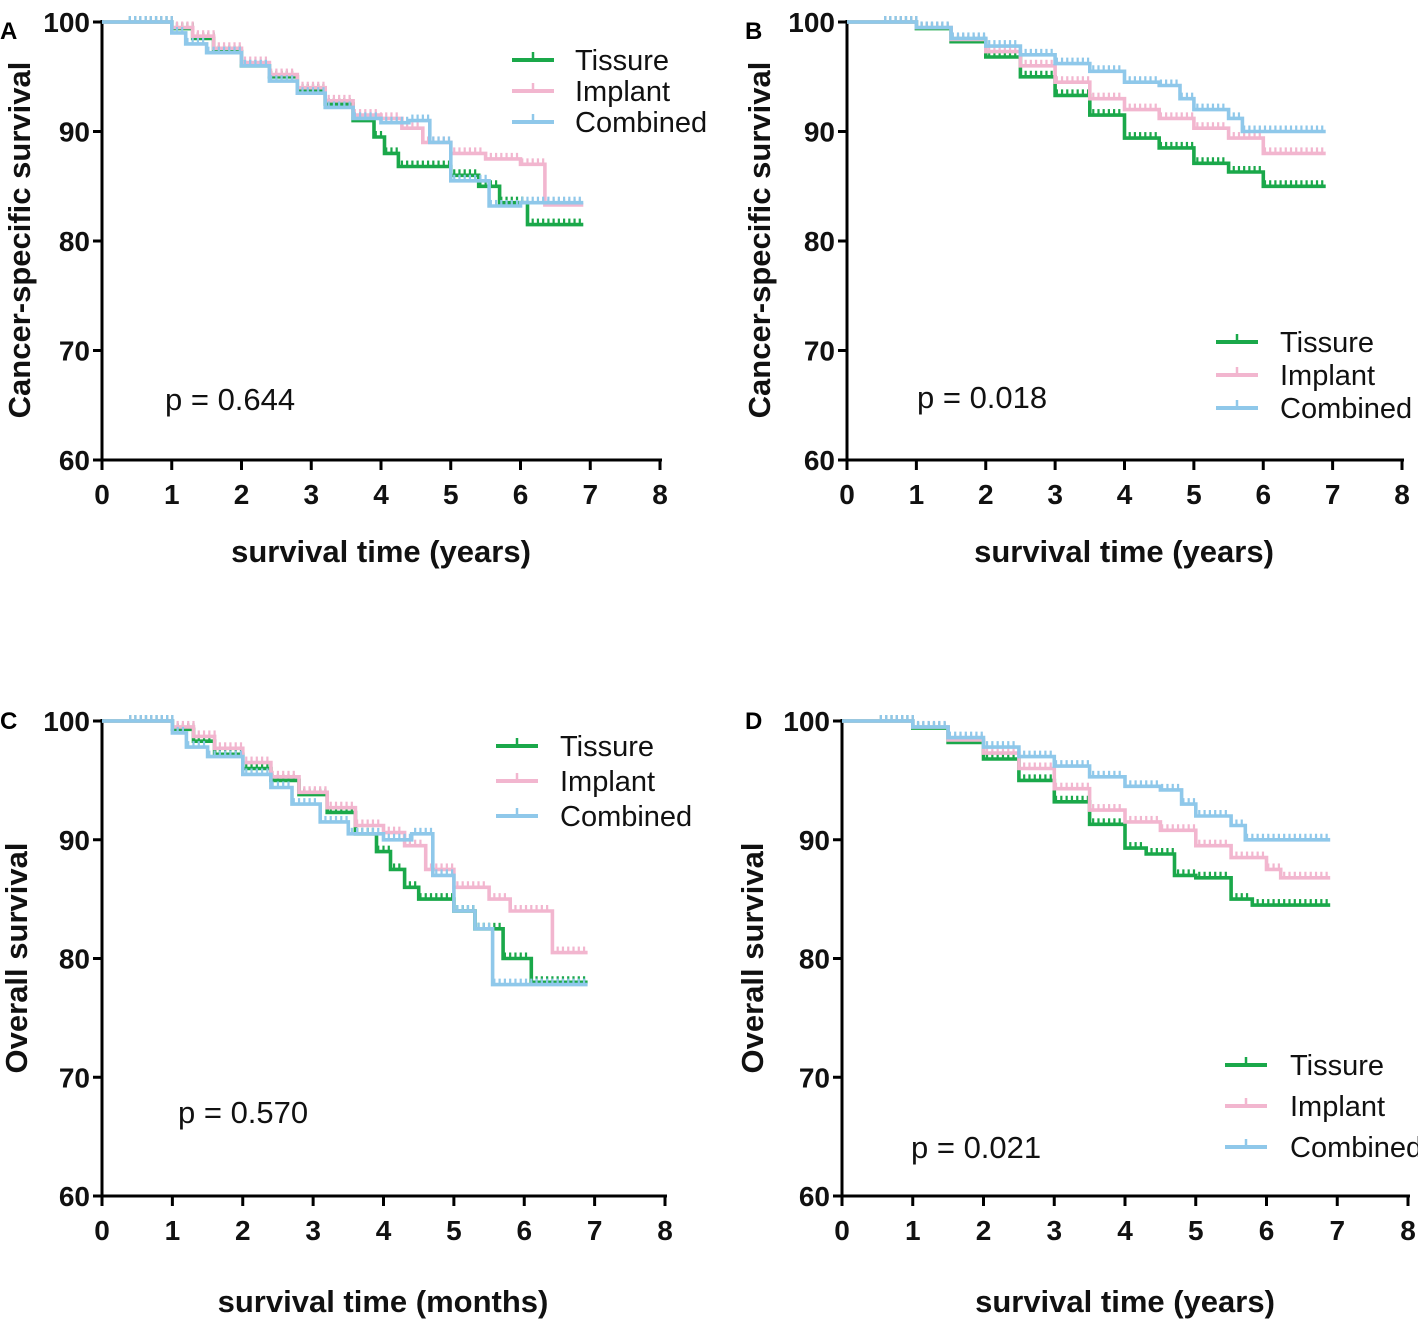  Describe the element at coordinates (383, 1301) in the screenshot. I see `x-axis-title: survival time (months)` at that location.